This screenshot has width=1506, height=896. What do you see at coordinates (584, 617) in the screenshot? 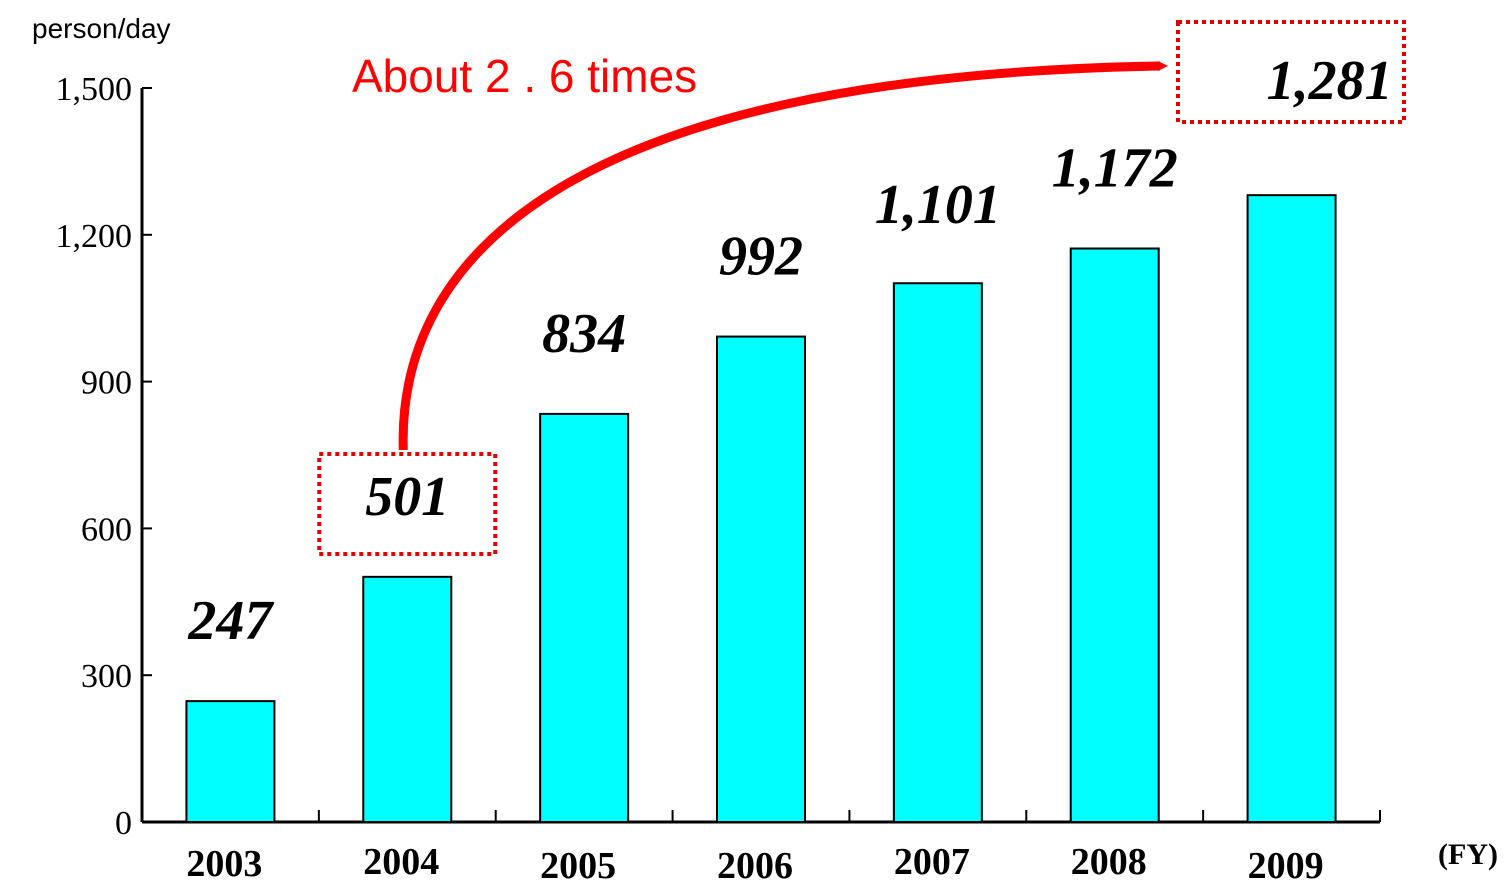
I see `bar-2005` at bounding box center [584, 617].